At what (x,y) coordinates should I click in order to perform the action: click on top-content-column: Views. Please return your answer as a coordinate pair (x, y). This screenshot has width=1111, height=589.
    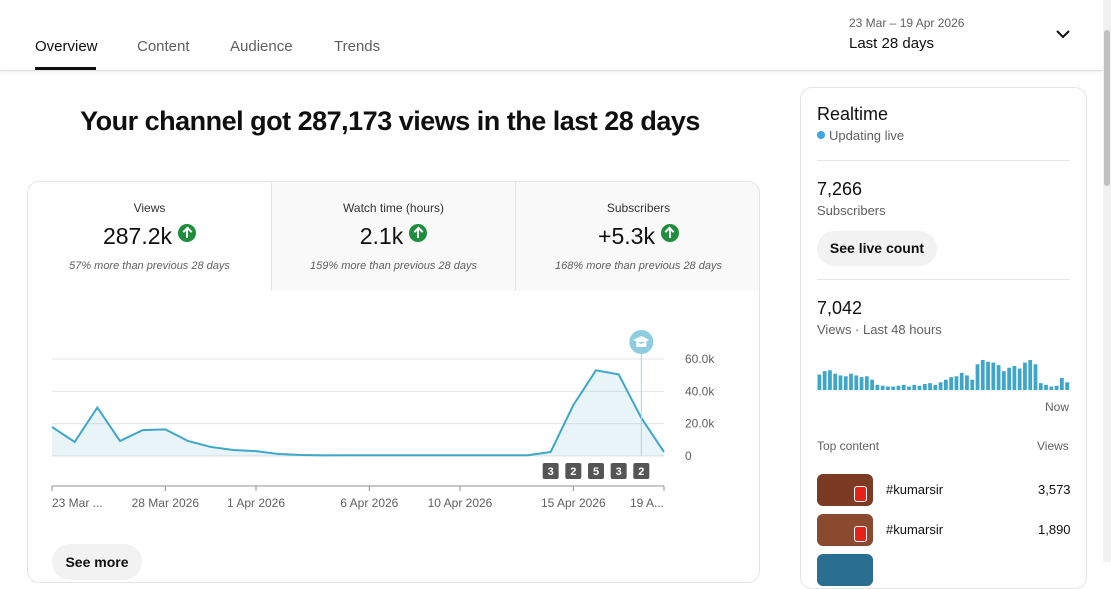
    Looking at the image, I should click on (1053, 446).